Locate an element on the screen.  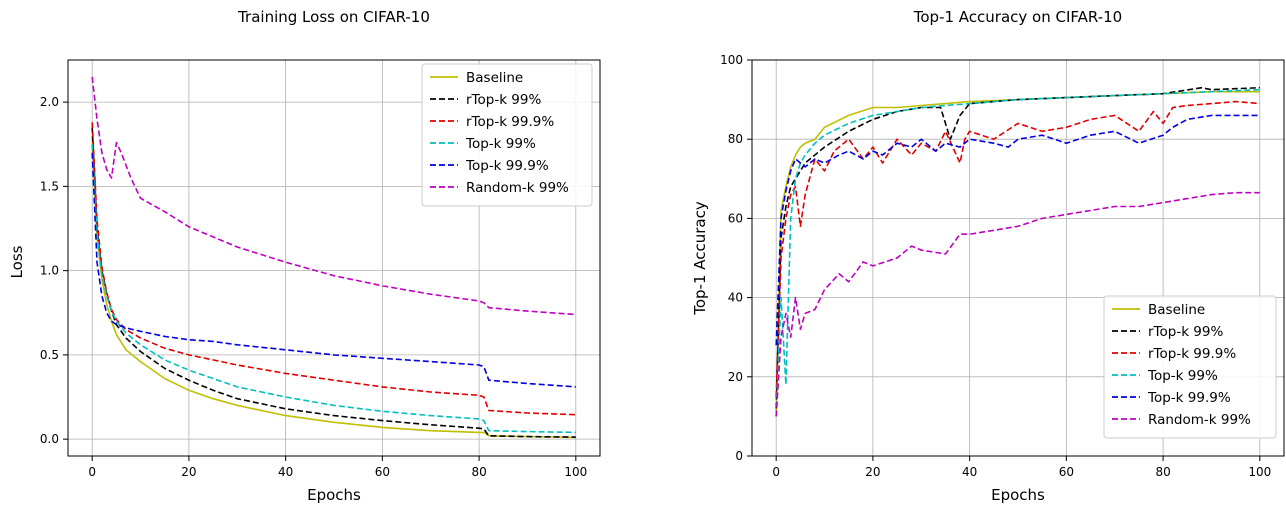
accuracy-legend-label-top-k-99: Top-k 99% is located at coordinates (1182, 376).